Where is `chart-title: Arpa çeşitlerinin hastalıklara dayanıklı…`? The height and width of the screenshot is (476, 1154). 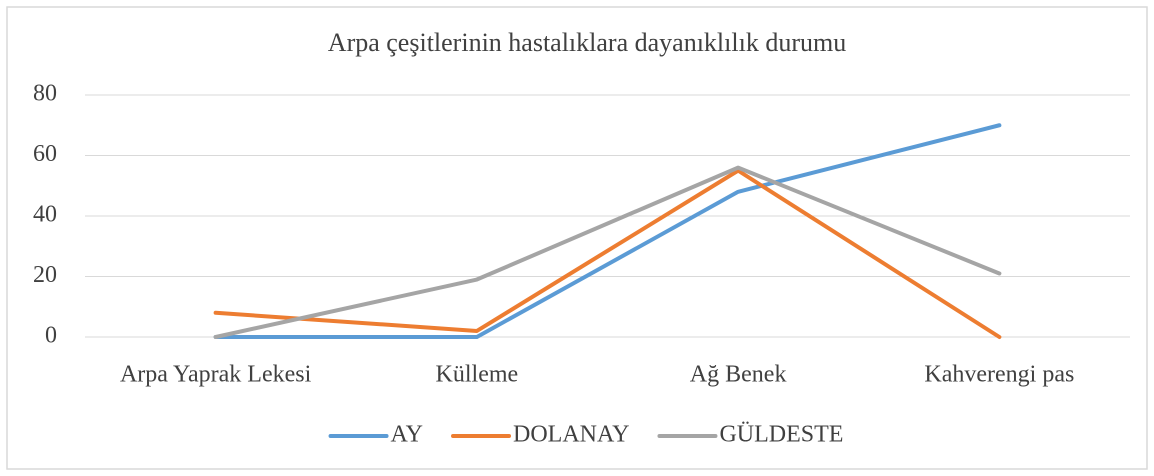 chart-title: Arpa çeşitlerinin hastalıklara dayanıklı… is located at coordinates (587, 42).